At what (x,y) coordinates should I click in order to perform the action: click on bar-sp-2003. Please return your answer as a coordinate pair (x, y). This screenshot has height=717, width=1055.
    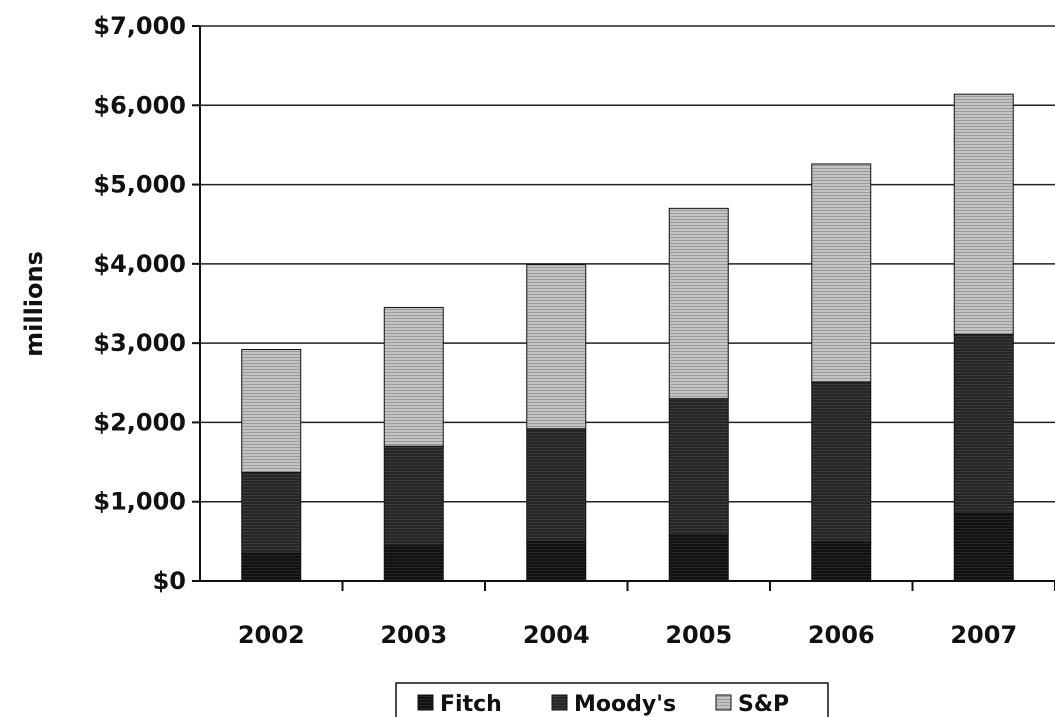
    Looking at the image, I should click on (413, 376).